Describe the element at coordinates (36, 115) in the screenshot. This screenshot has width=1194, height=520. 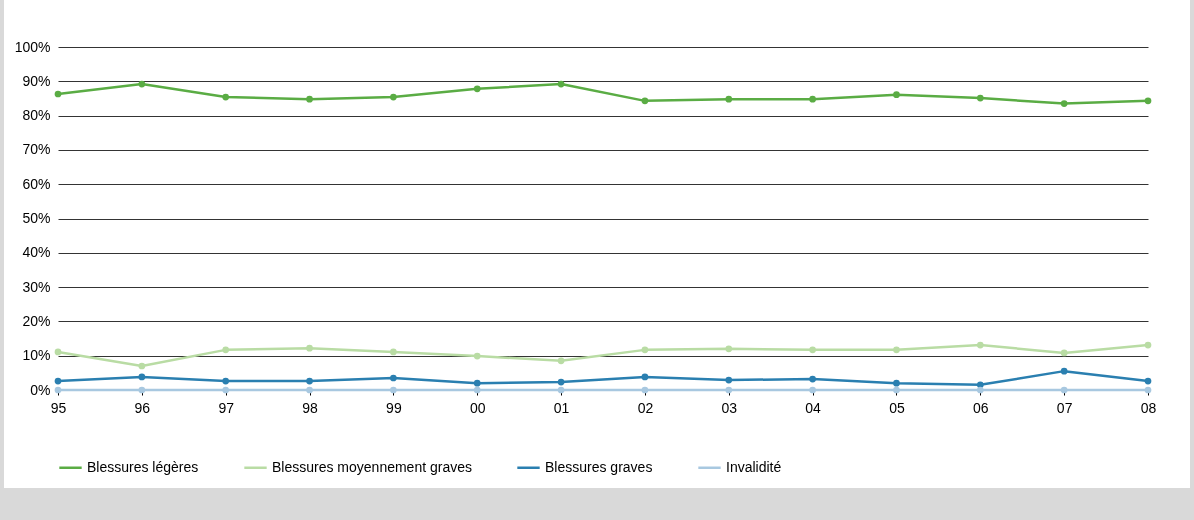
I see `y-tick-label: 80%` at that location.